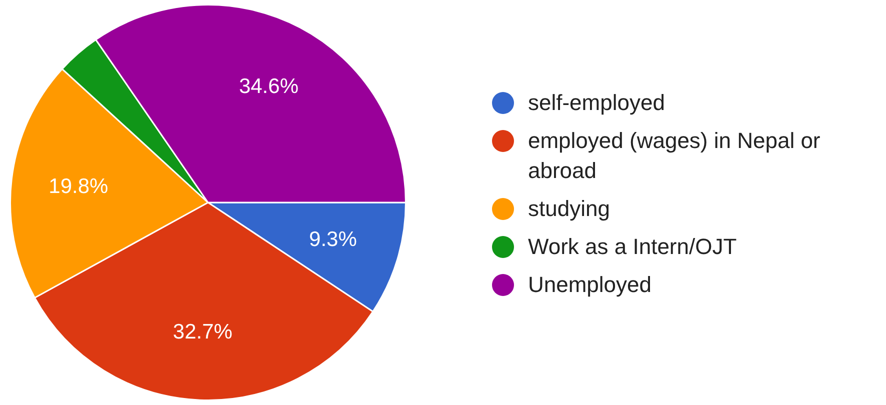  I want to click on data-label: 34.6%, so click(268, 86).